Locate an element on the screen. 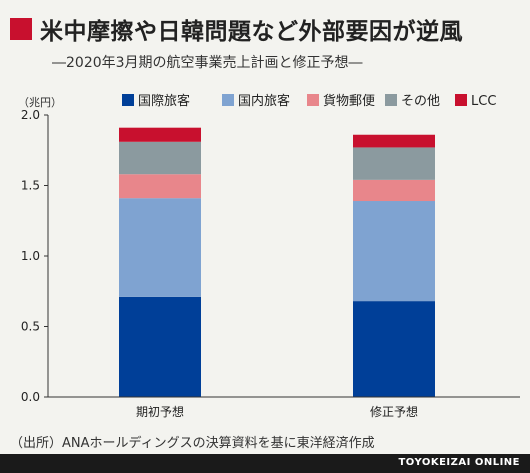 The width and height of the screenshot is (530, 473). title-row: 米中摩擦や日韓問題など外部要因が逆風 is located at coordinates (236, 29).